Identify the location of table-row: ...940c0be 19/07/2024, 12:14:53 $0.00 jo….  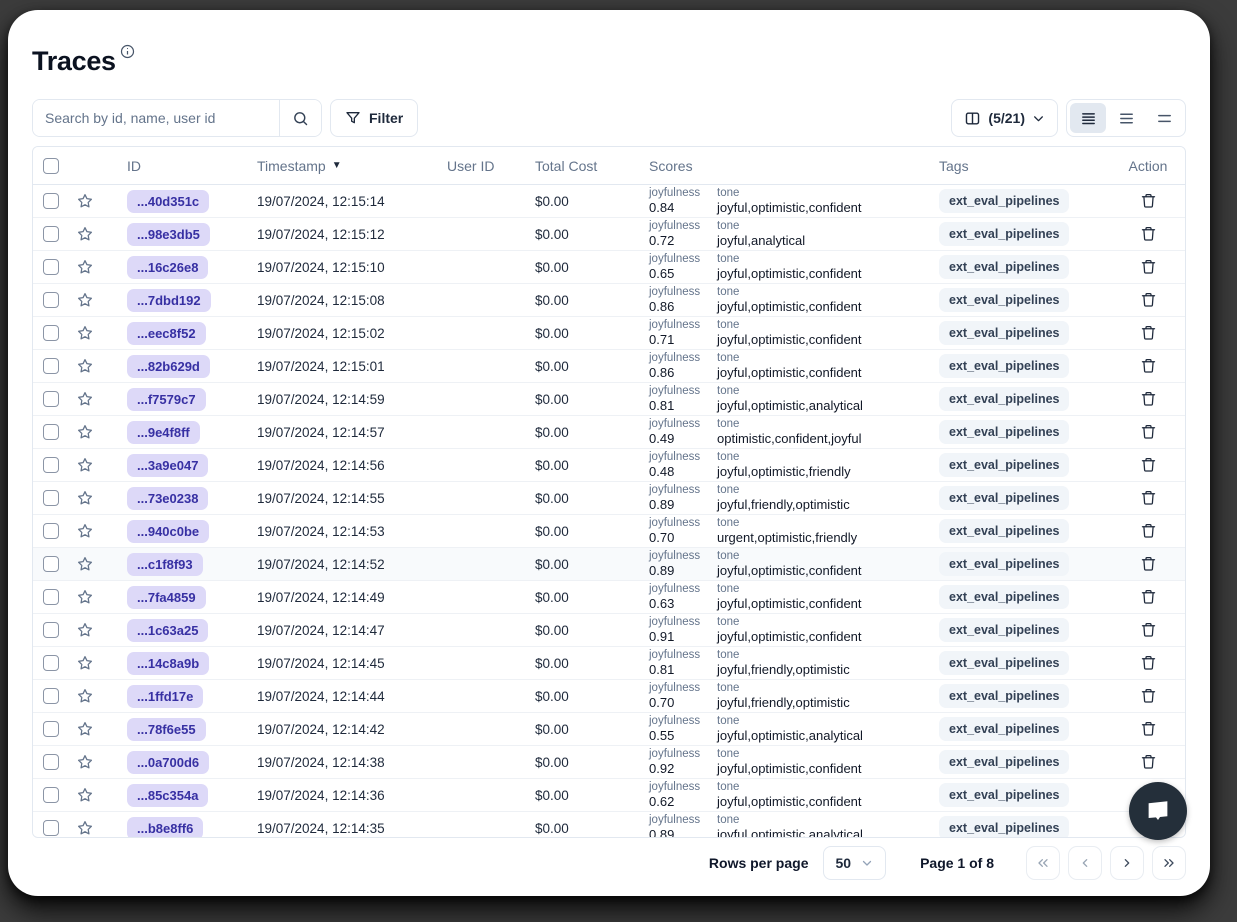
(609, 531).